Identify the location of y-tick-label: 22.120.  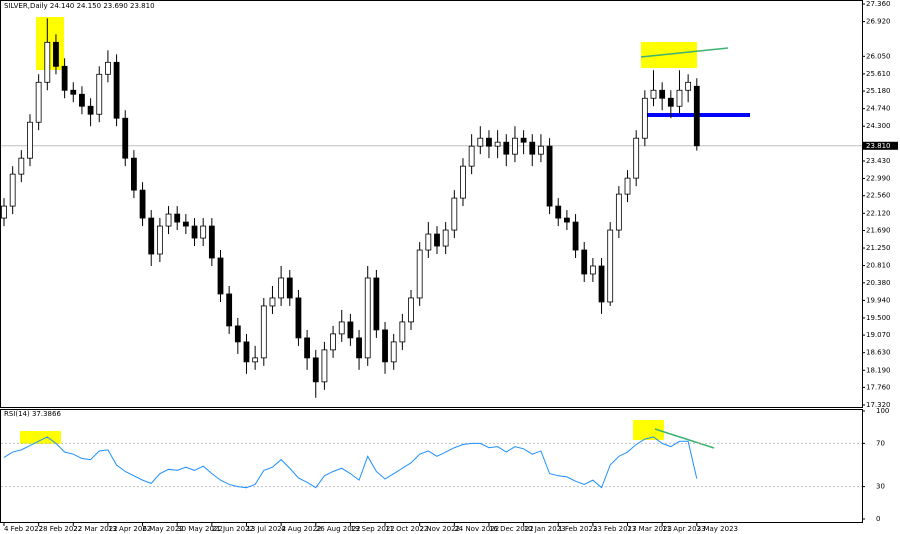
(878, 213).